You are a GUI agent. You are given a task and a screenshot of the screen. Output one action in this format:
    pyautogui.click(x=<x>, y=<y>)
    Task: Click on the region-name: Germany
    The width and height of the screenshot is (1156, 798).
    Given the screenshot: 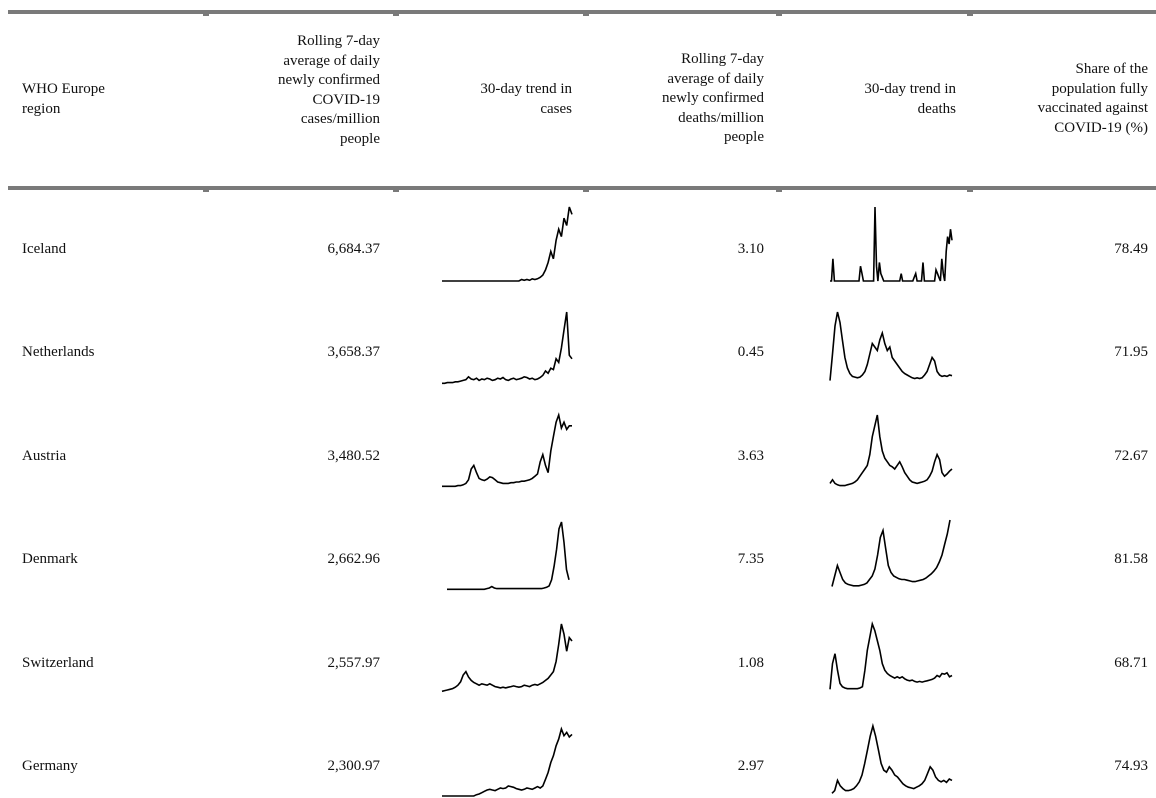 What is the action you would take?
    pyautogui.click(x=50, y=766)
    